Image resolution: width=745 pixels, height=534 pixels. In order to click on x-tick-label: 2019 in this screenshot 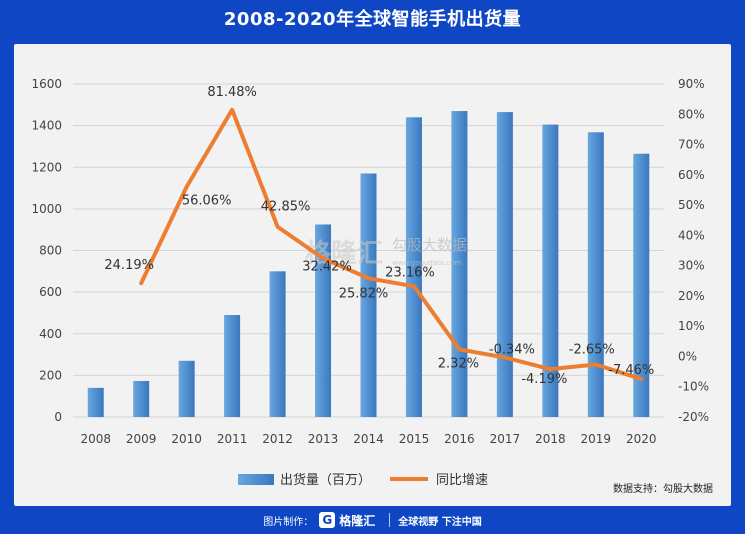, I will do `click(596, 439)`.